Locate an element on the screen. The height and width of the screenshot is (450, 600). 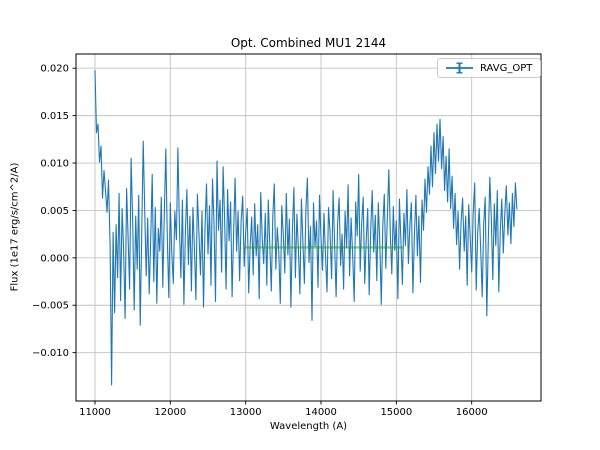
chart-title: Opt. Combined MU1 2144 is located at coordinates (308, 43).